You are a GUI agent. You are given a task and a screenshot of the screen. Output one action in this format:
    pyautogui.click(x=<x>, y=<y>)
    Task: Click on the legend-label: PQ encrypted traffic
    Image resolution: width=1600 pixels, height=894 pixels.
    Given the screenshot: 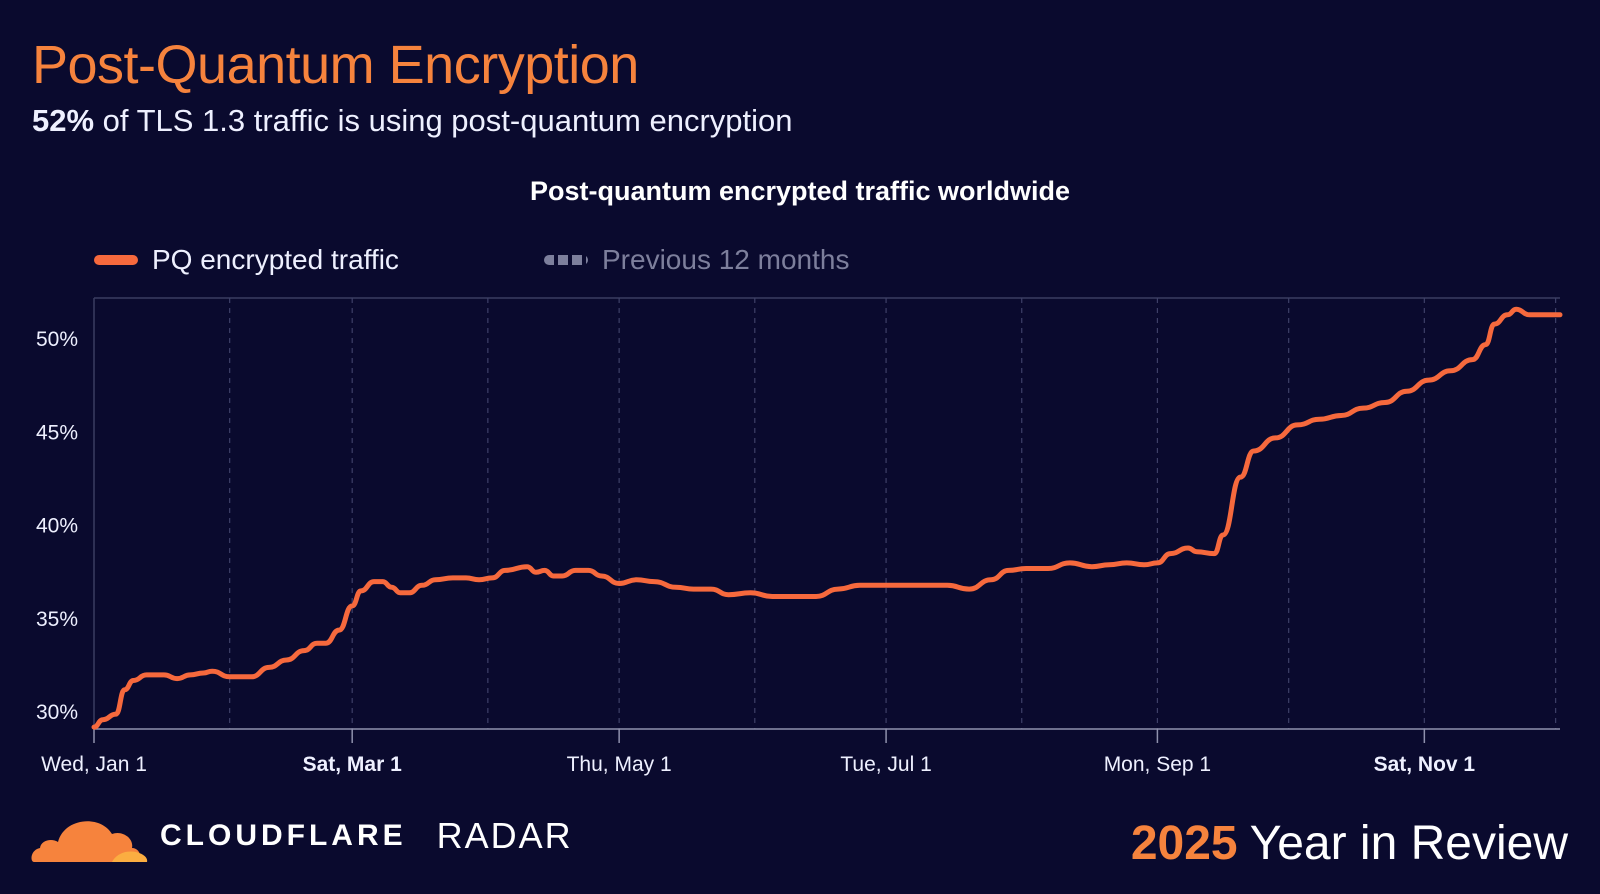 What is the action you would take?
    pyautogui.click(x=275, y=259)
    